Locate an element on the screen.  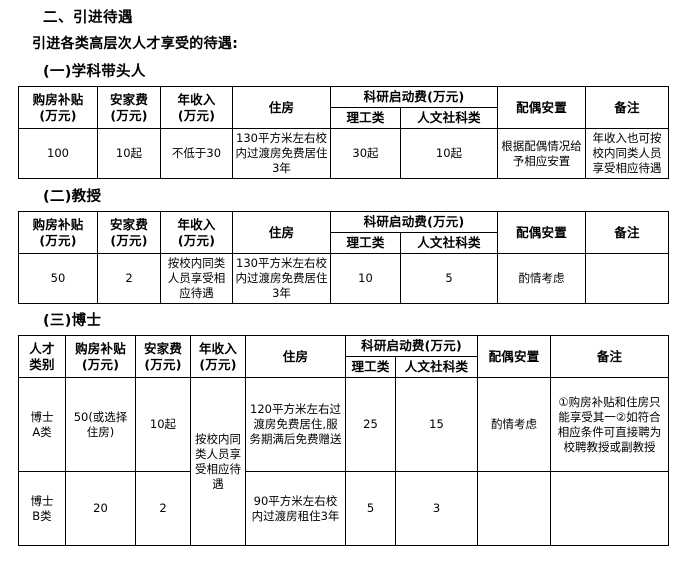
cell-humanities-social: 5 is located at coordinates (449, 278).